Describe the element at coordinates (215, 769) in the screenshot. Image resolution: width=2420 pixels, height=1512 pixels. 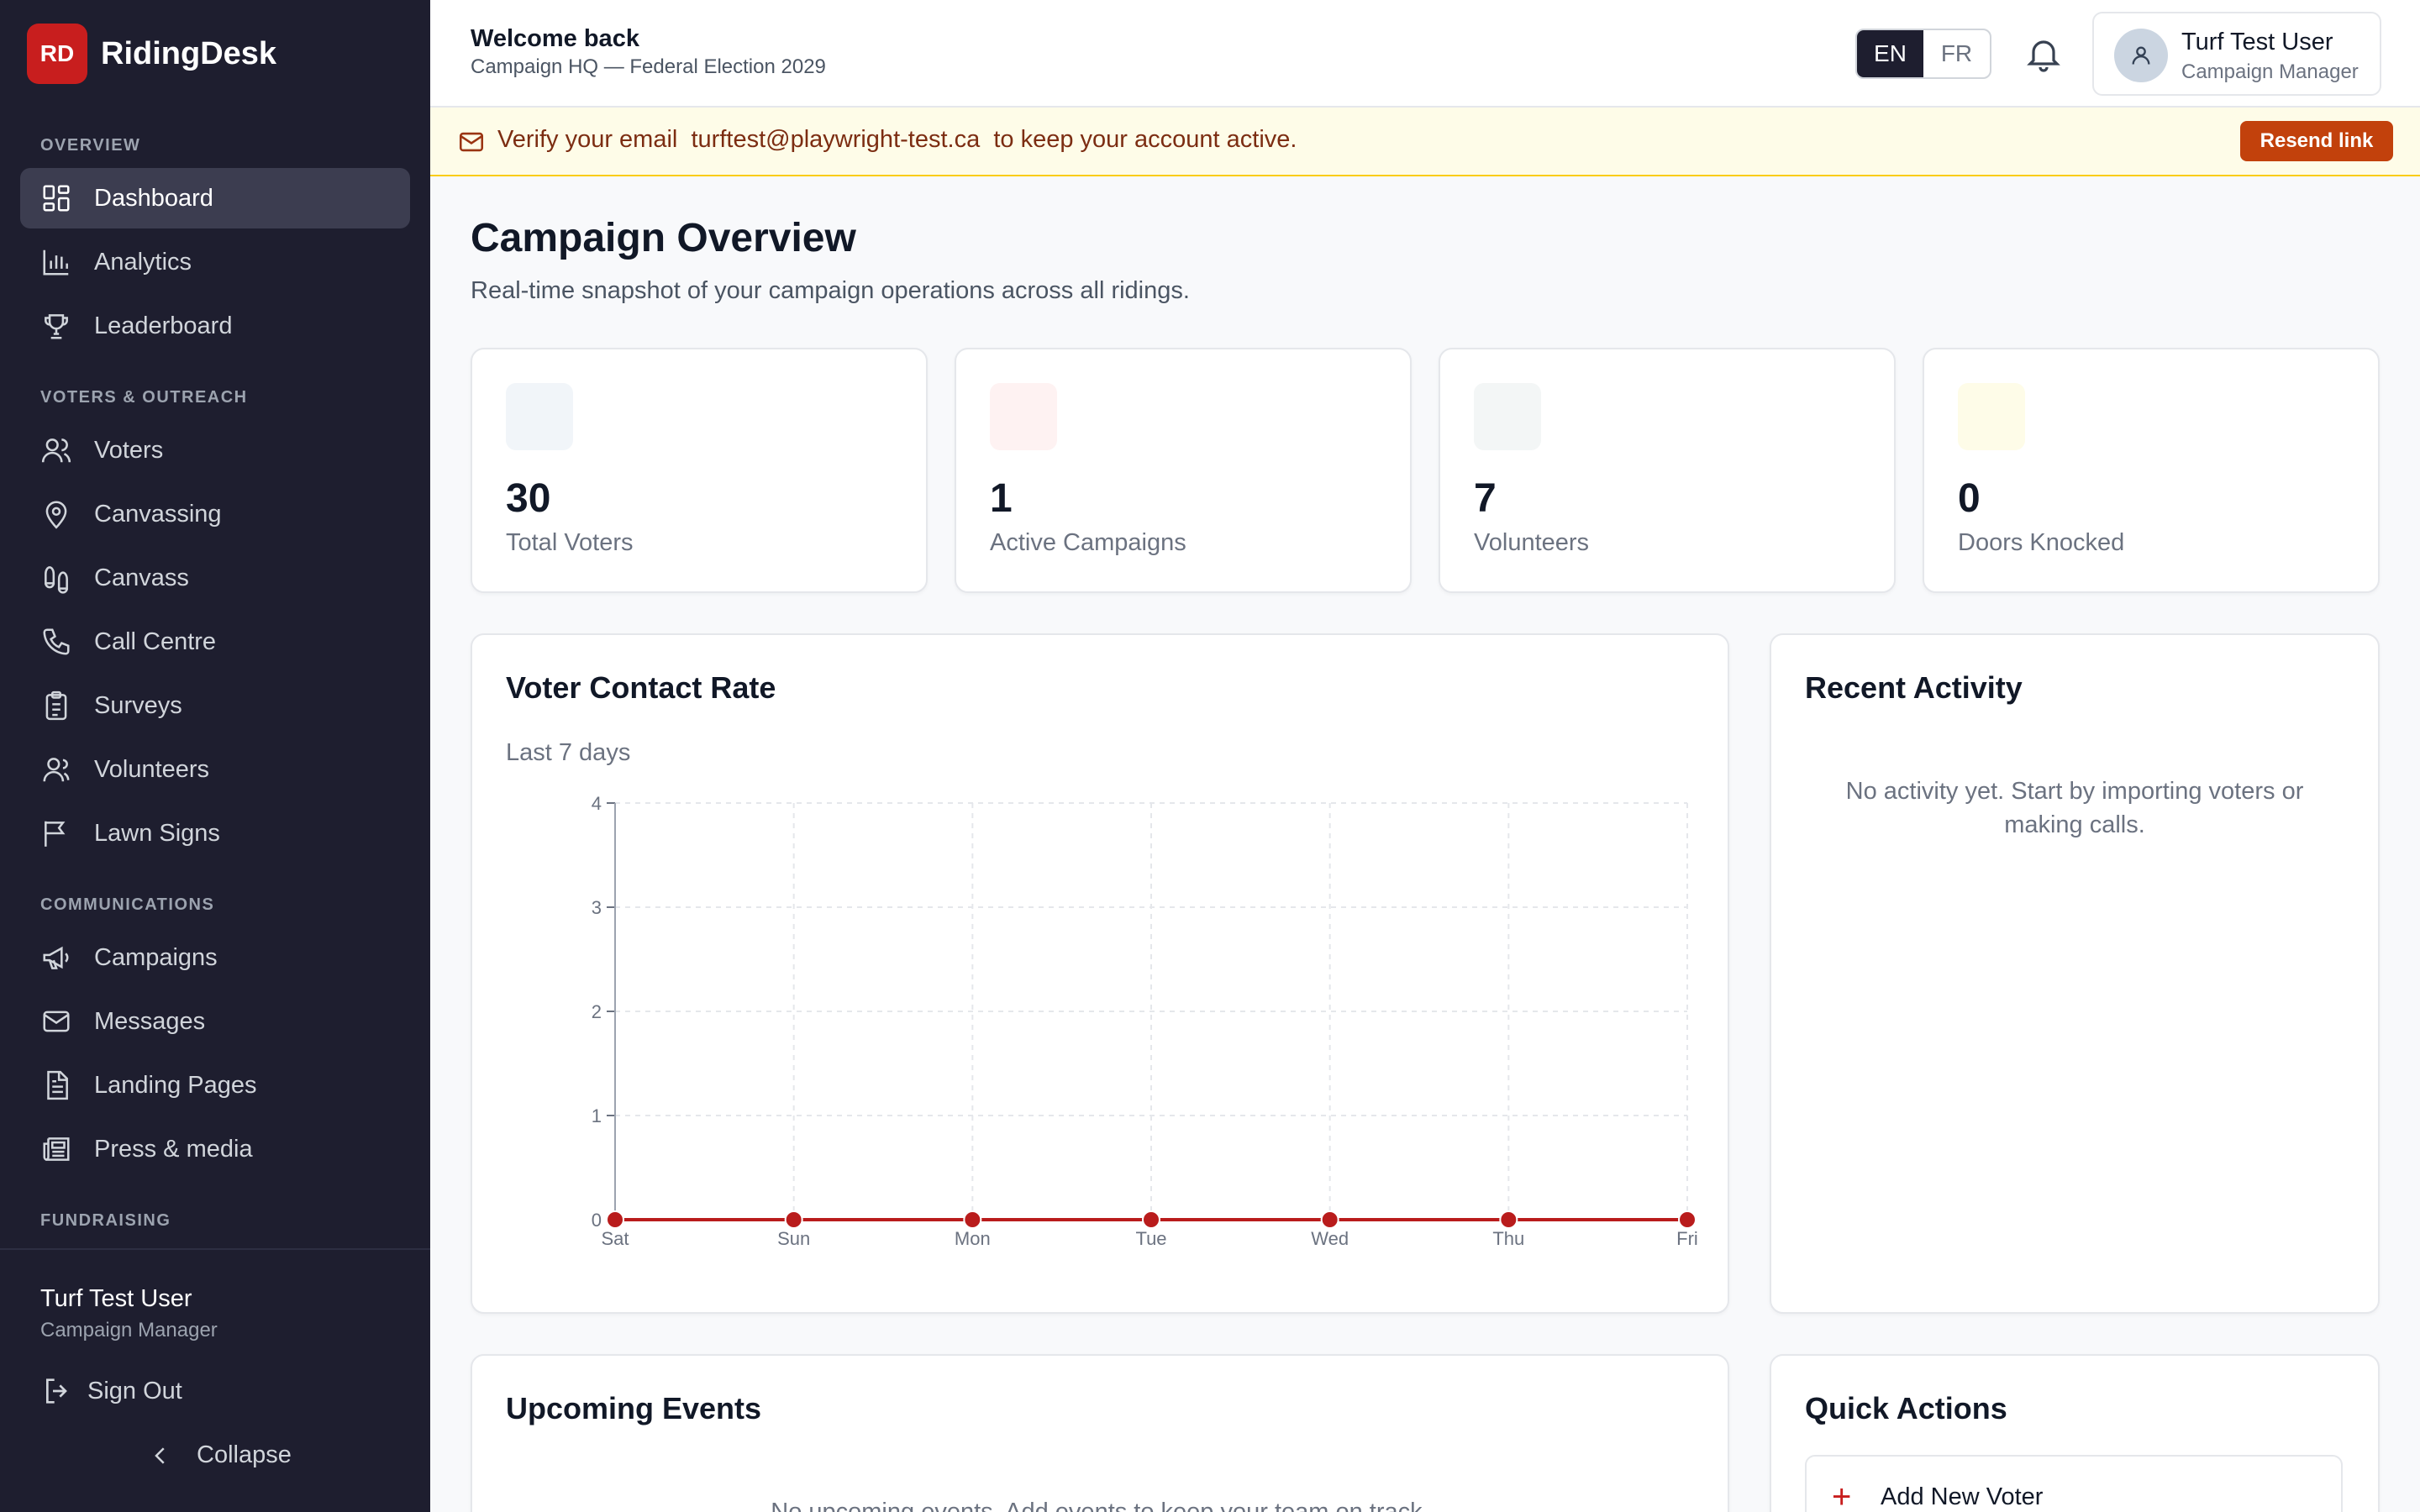
I see `sidebar-item-volunteers: Volunteers` at that location.